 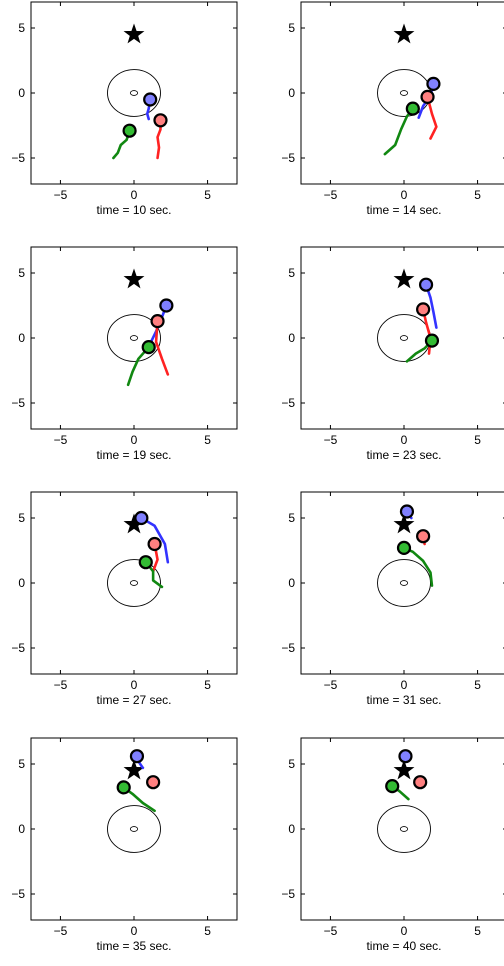 I want to click on x-axis-label: time = 14 sec., so click(x=403, y=210).